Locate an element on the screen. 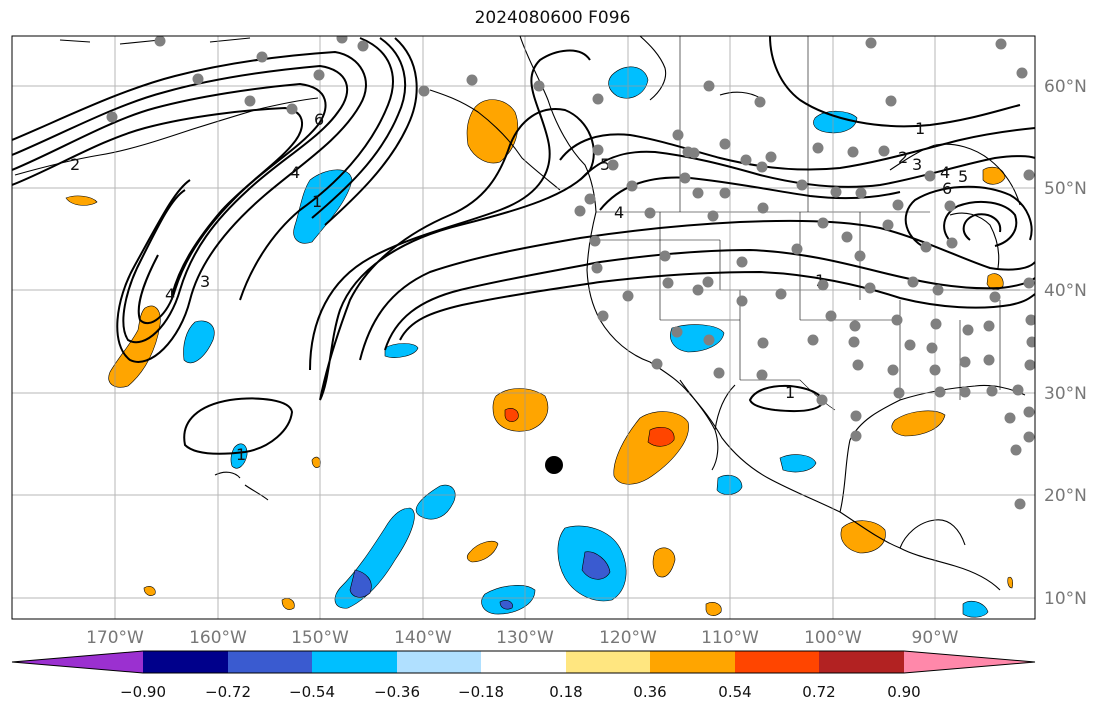 The image size is (1105, 712). lon-tick-label: 100°W is located at coordinates (833, 638).